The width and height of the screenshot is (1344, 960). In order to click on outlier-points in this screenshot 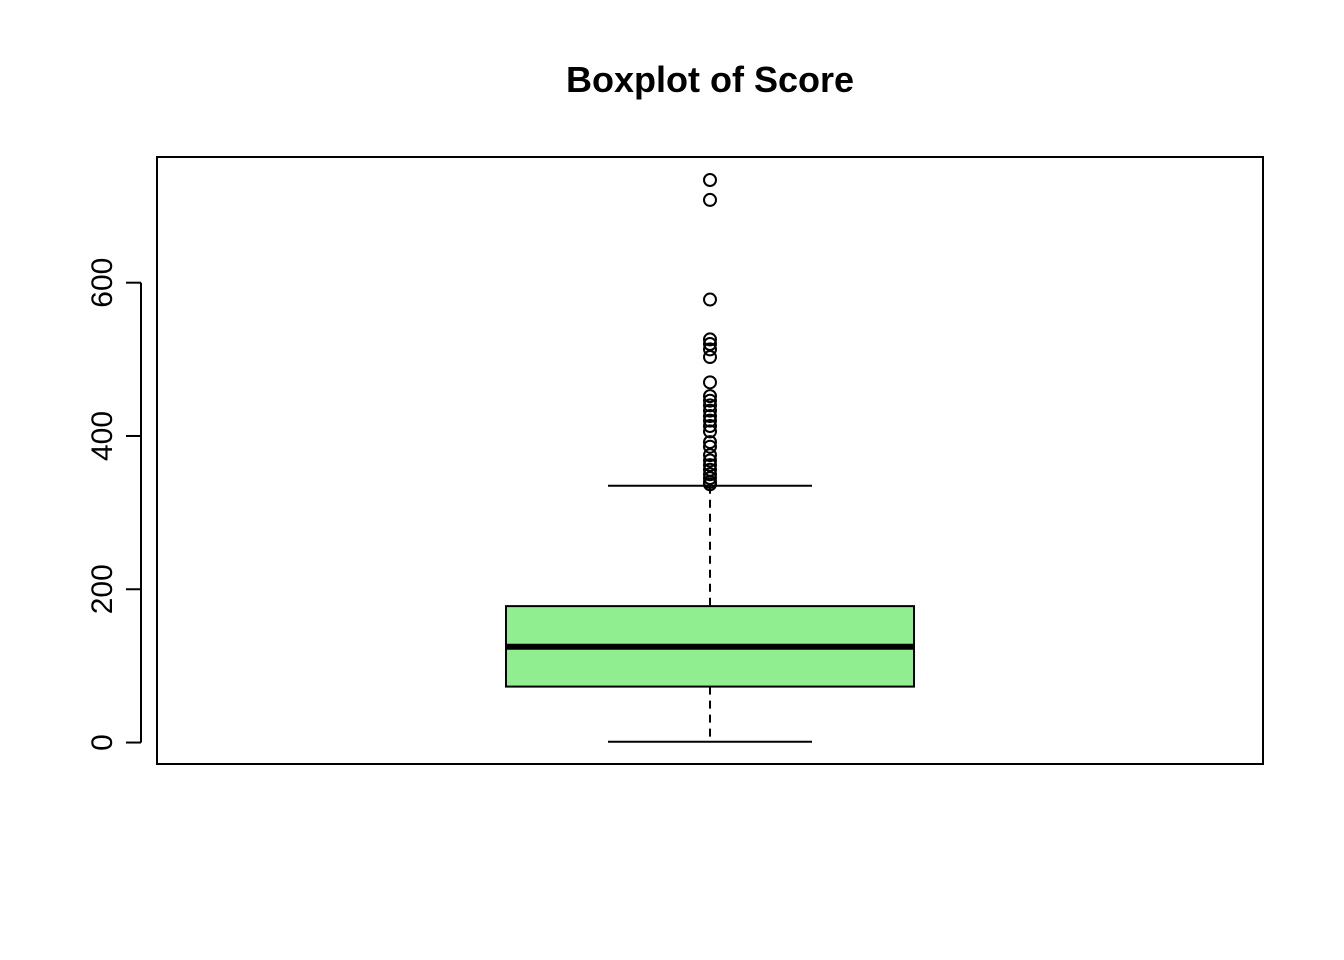, I will do `click(710, 332)`.